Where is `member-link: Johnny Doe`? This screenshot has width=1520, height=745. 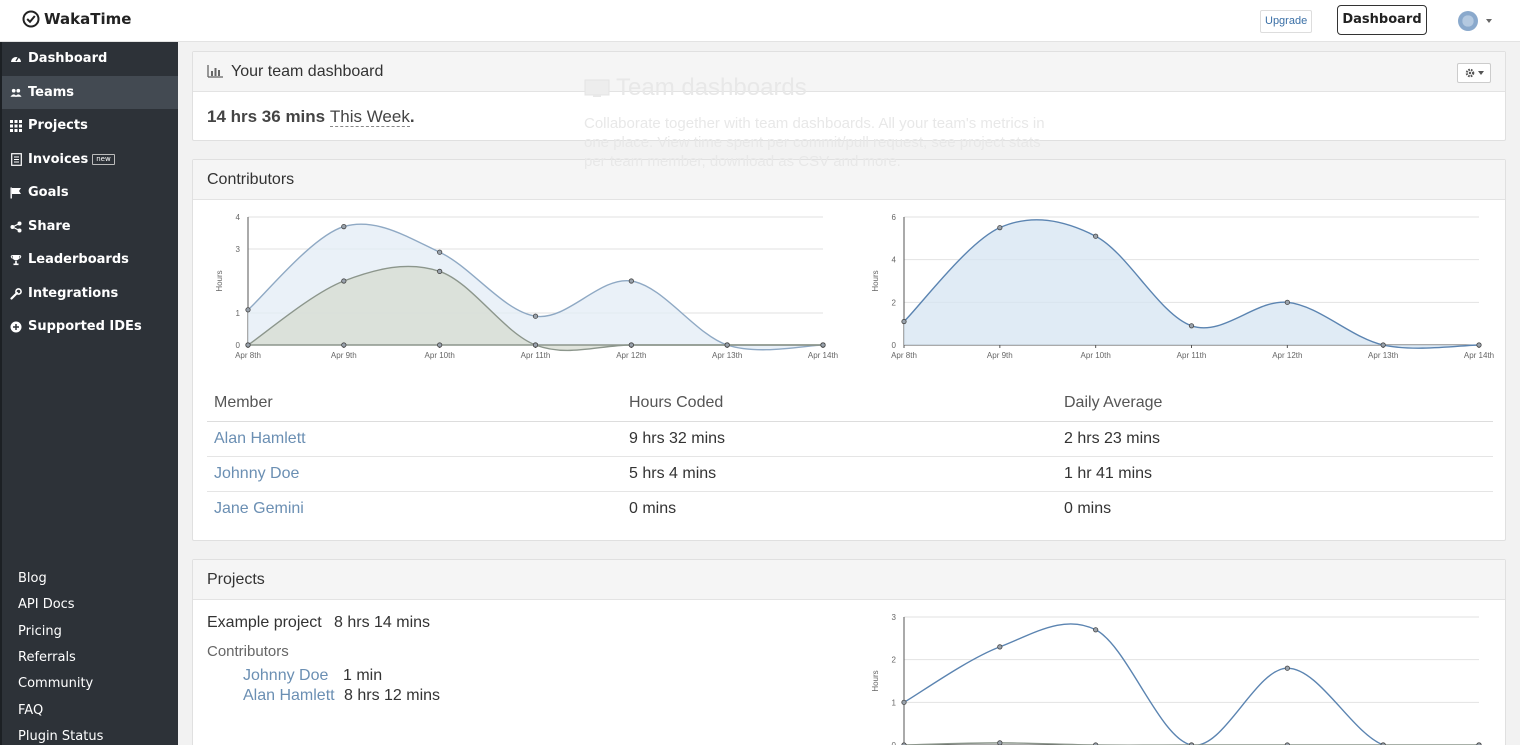 member-link: Johnny Doe is located at coordinates (257, 473).